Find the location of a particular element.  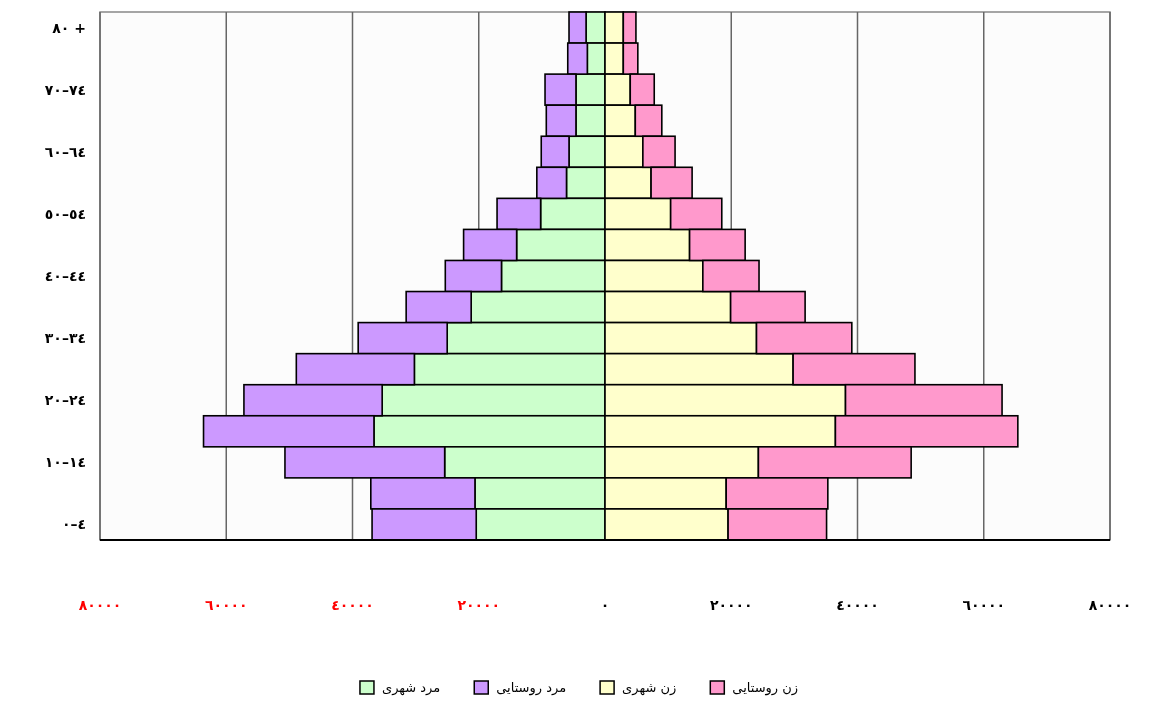

y-tick-label: ٤٠–٤٤ is located at coordinates (65, 276).